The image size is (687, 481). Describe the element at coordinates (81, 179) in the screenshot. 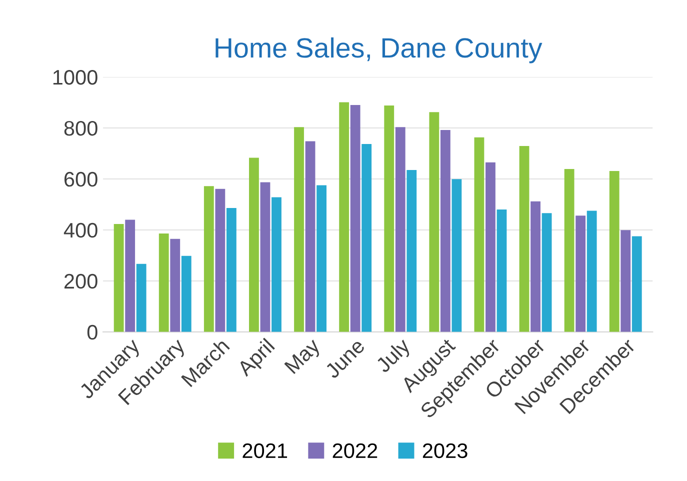

I see `y-tick-label: 600` at that location.